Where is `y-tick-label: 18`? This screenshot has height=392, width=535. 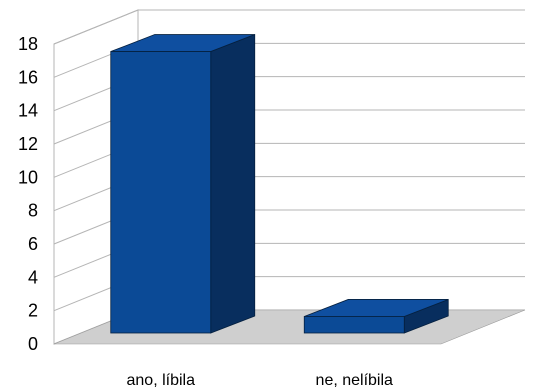 y-tick-label: 18 is located at coordinates (28, 44).